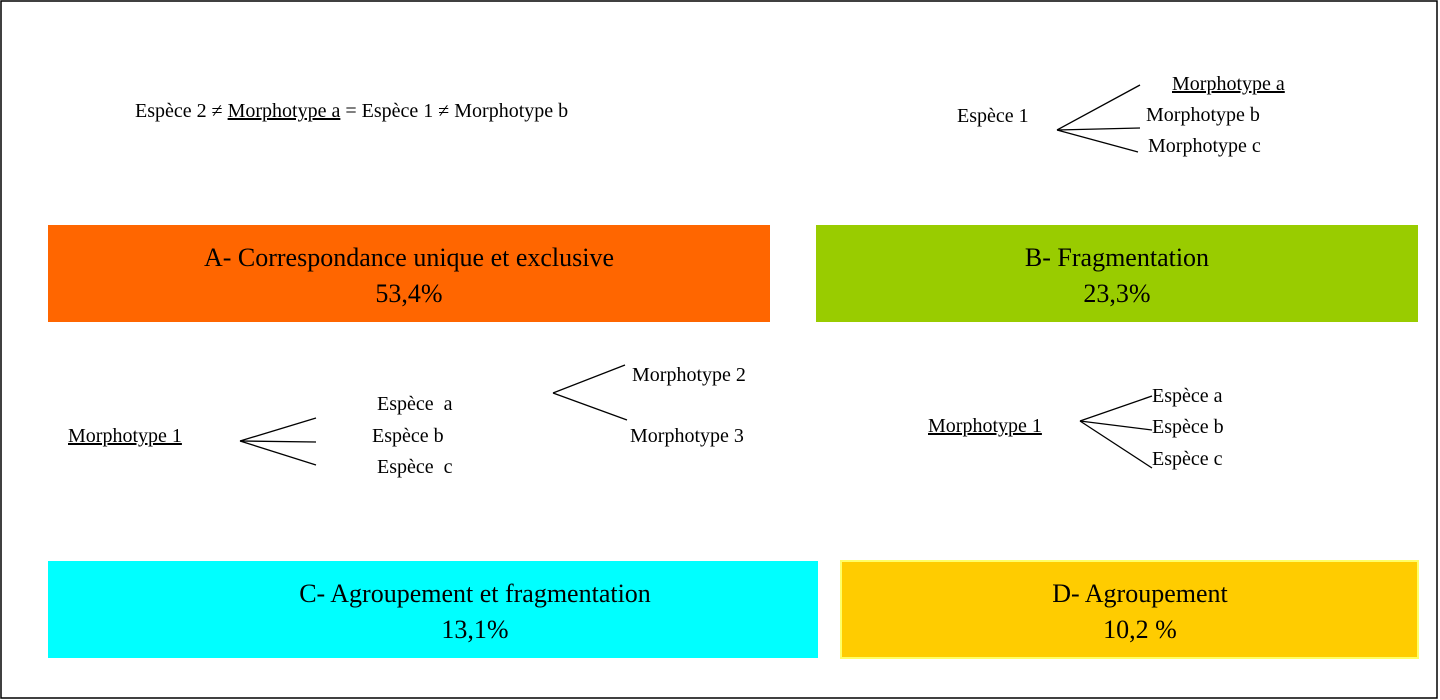 The width and height of the screenshot is (1440, 700). Describe the element at coordinates (454, 111) in the screenshot. I see `text: = Espèce 1 ≠ Morphotype b` at that location.